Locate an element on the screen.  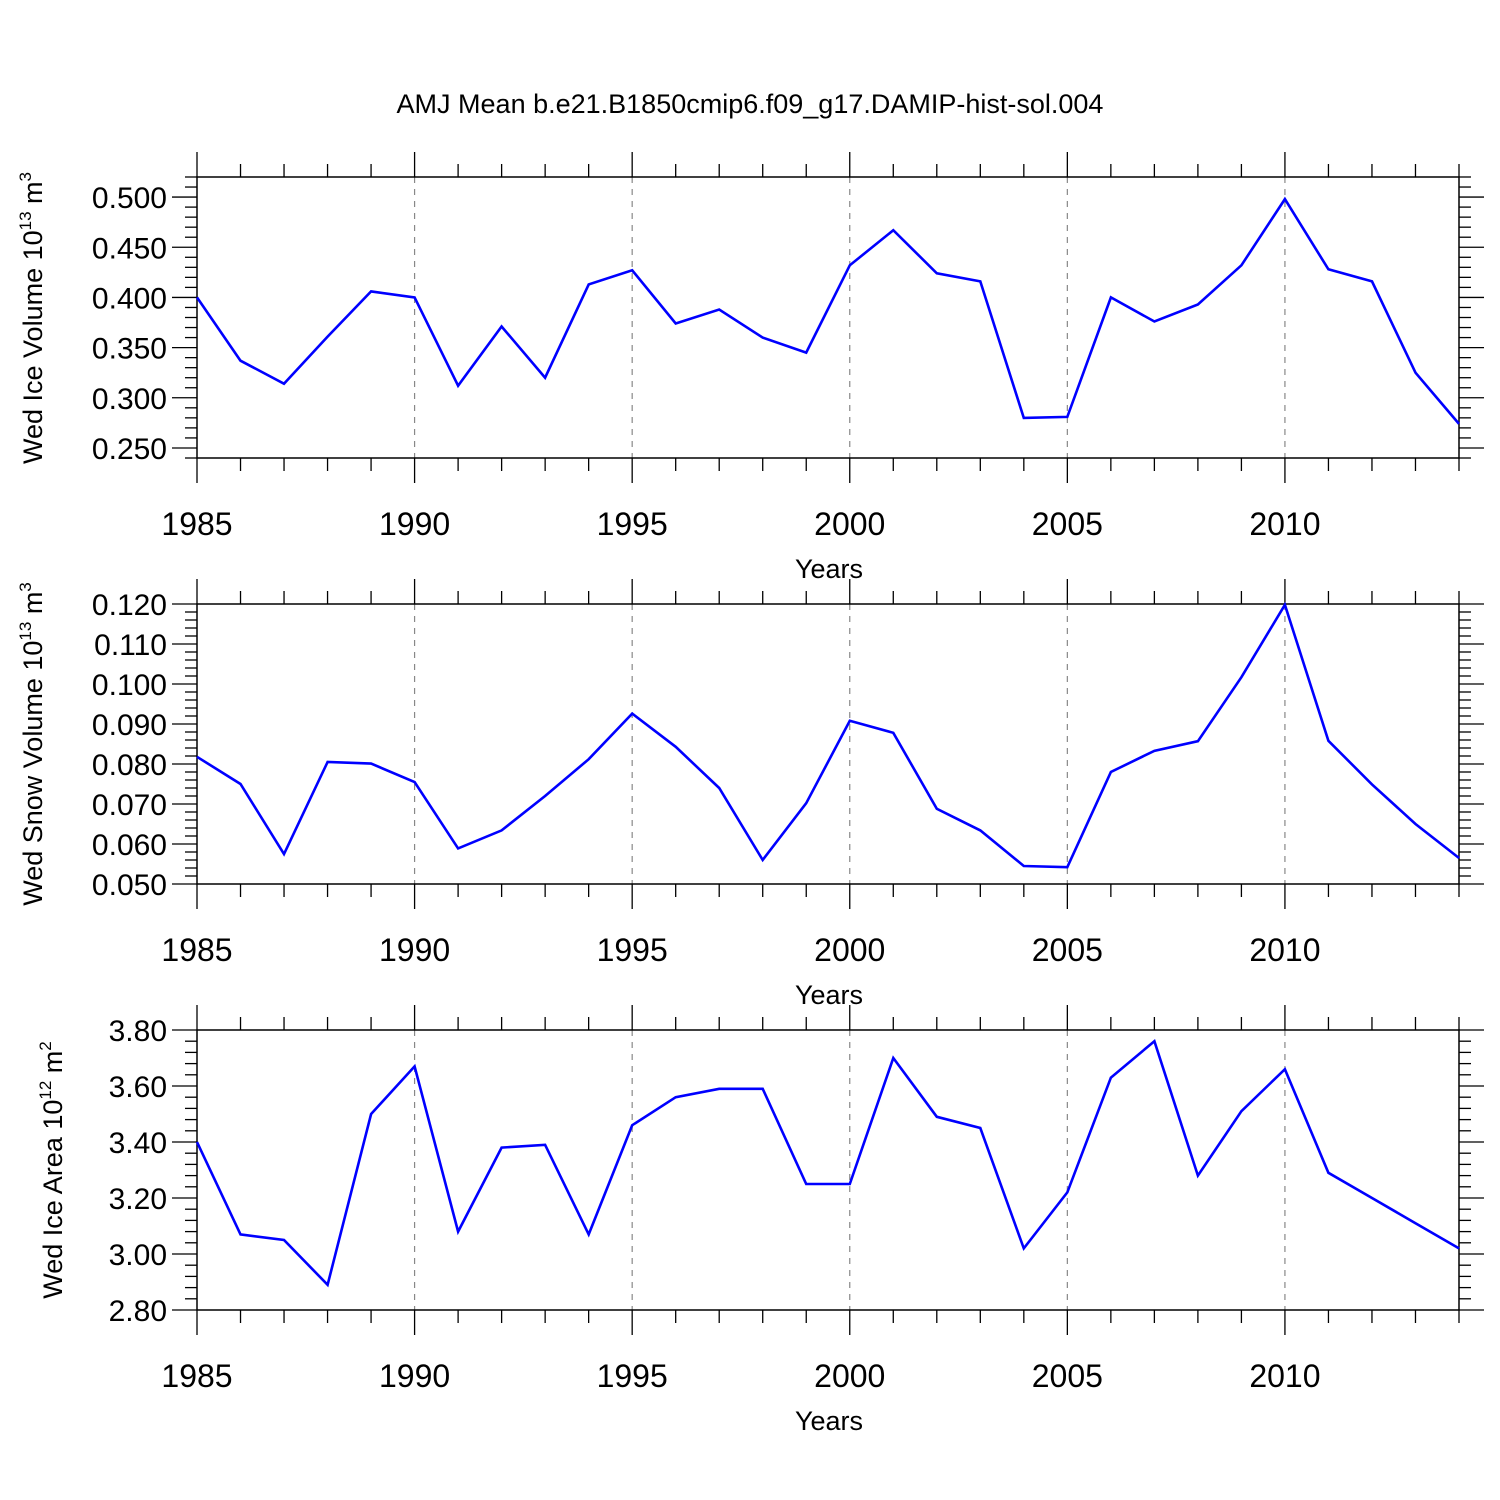
y-axis-label: Wed Snow Volume 1013 m3 is located at coordinates (32, 744).